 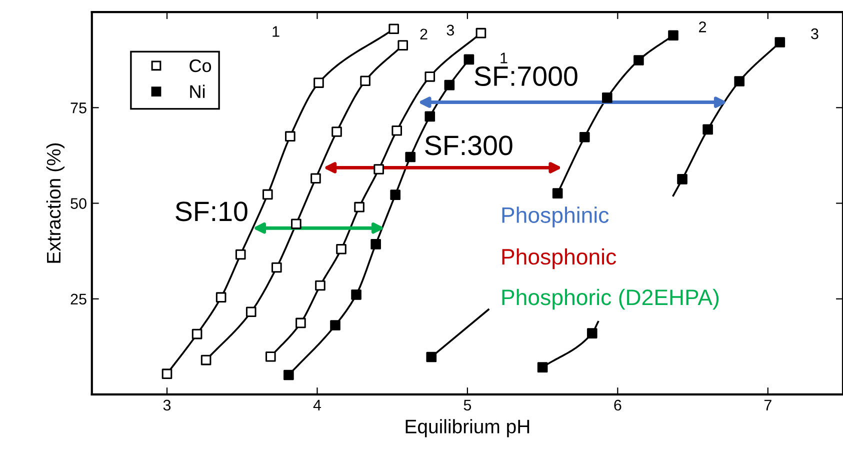 I want to click on annotation: SF:10, so click(x=212, y=212).